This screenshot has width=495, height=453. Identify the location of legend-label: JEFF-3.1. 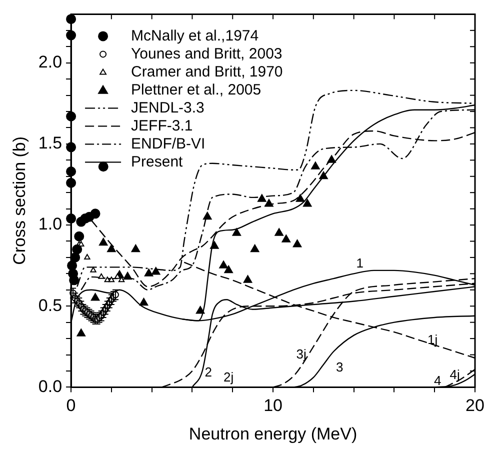
(162, 125).